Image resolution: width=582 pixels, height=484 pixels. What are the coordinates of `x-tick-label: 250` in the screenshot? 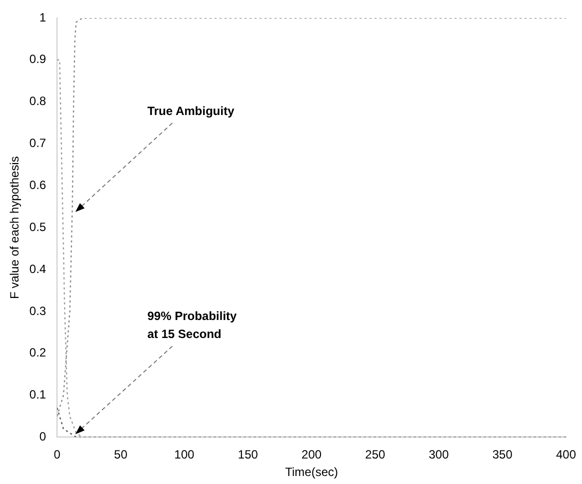 It's located at (375, 455).